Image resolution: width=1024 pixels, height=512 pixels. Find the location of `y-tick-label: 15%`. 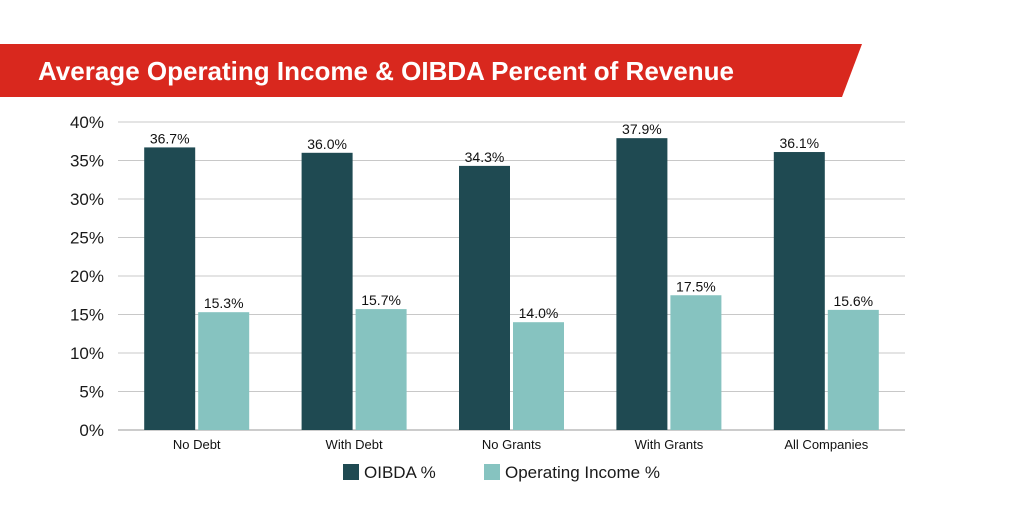

y-tick-label: 15% is located at coordinates (87, 315).